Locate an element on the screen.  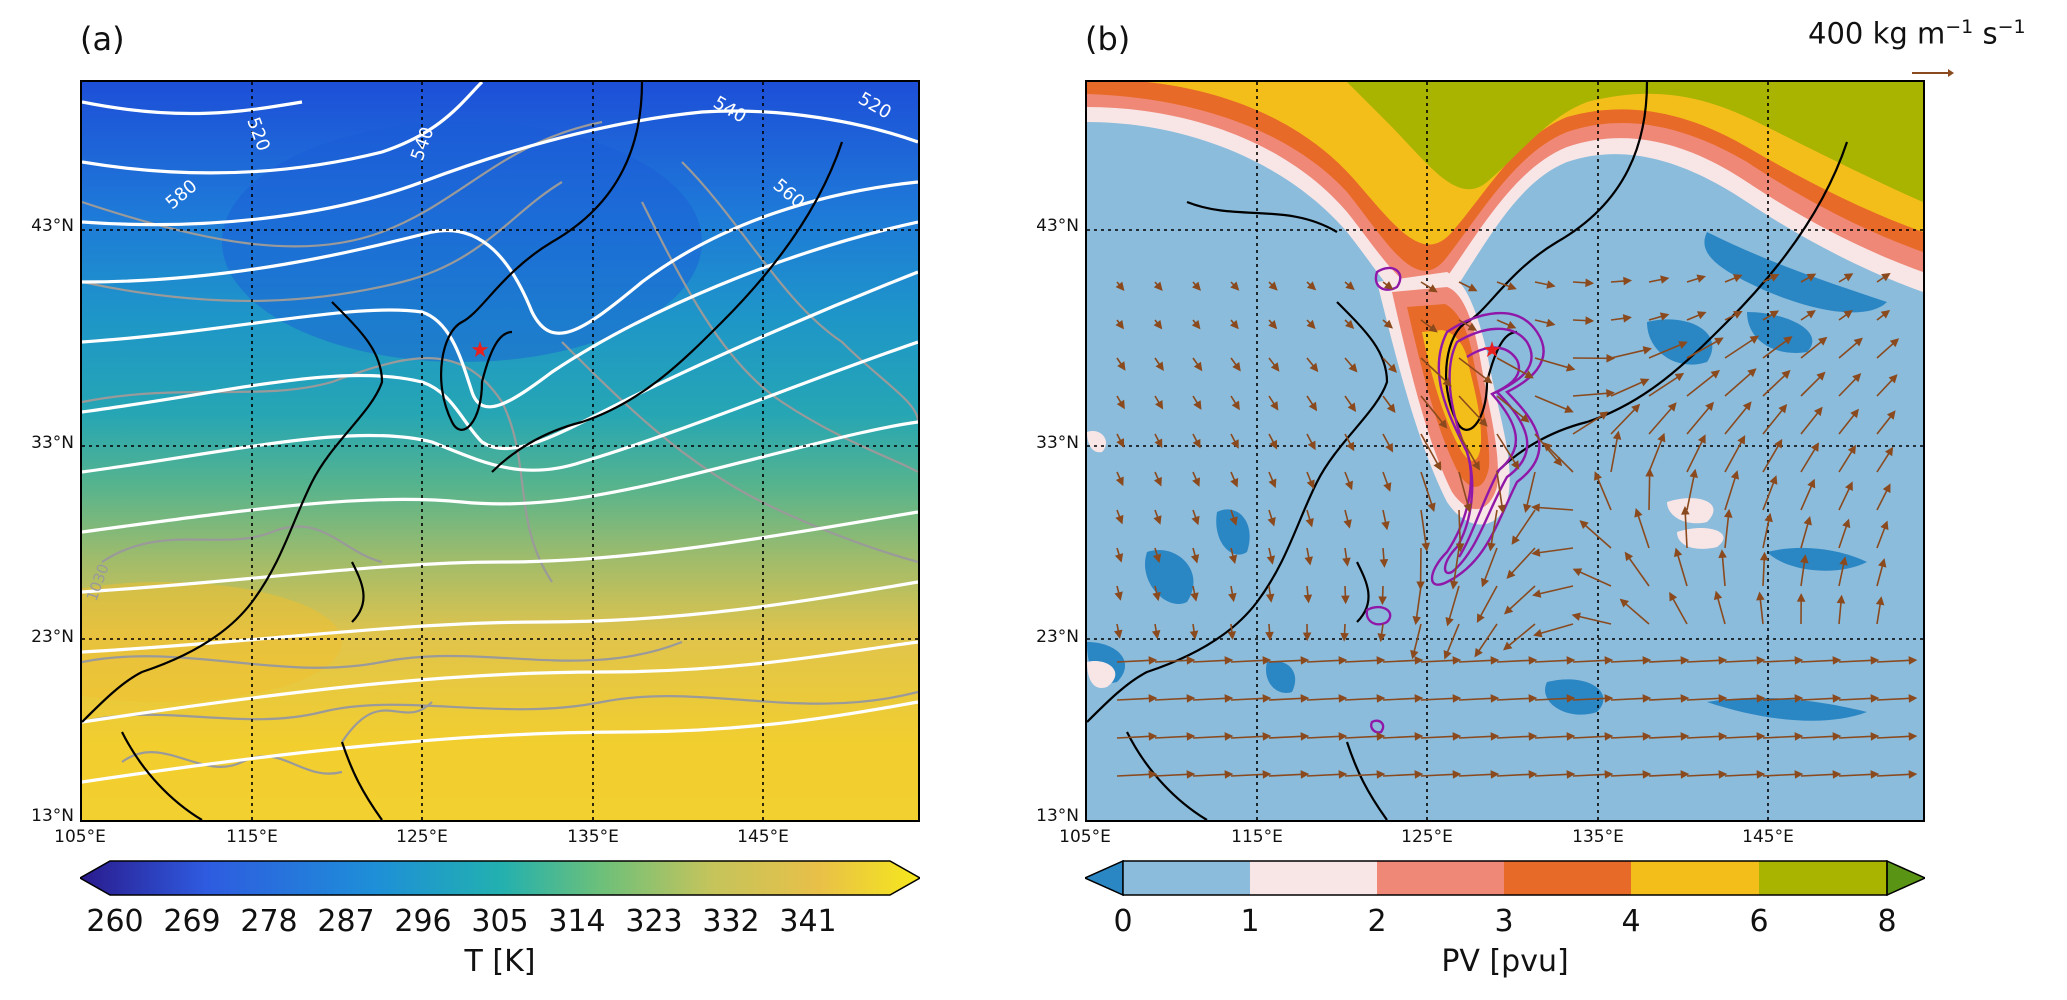
cbar-tick: 305 is located at coordinates (500, 921).